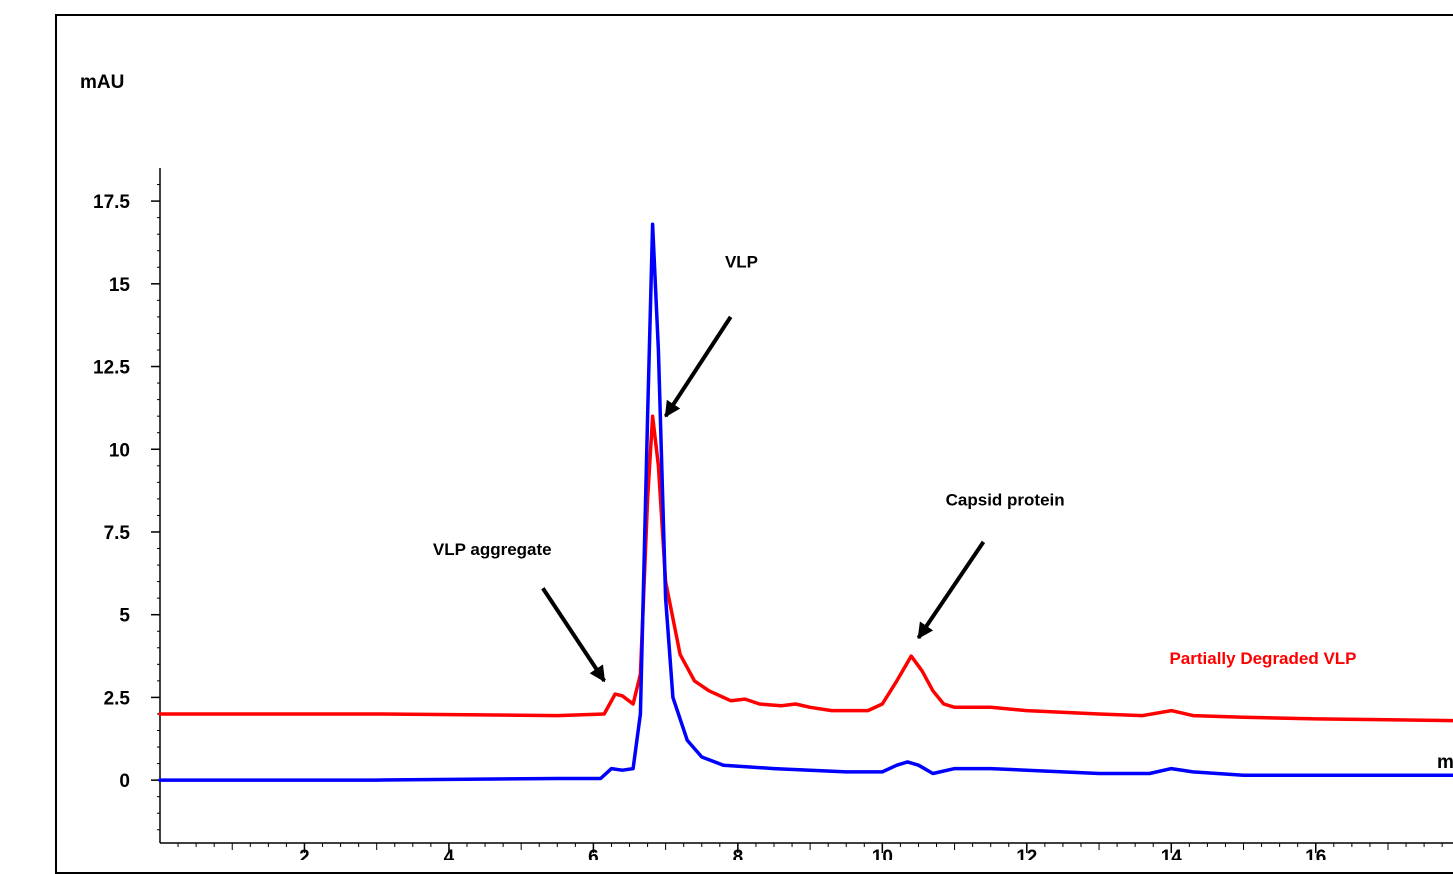 The image size is (1453, 874). I want to click on x-tick-label: 12, so click(1026, 853).